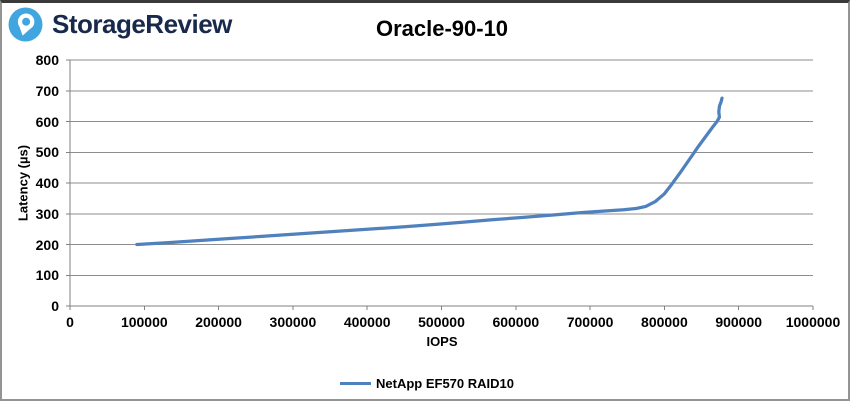  I want to click on header: StorageReview, so click(120, 24).